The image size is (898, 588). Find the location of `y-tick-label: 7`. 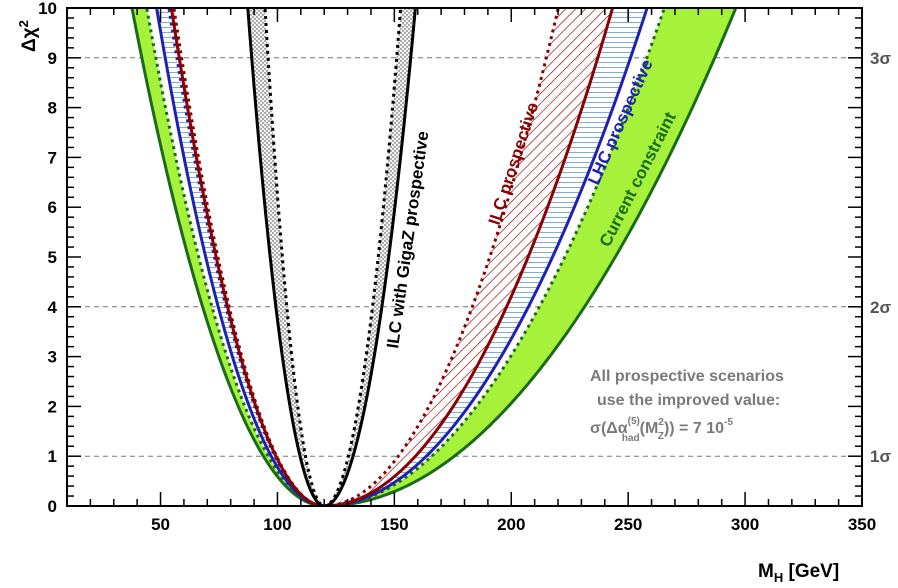

y-tick-label: 7 is located at coordinates (52, 157).